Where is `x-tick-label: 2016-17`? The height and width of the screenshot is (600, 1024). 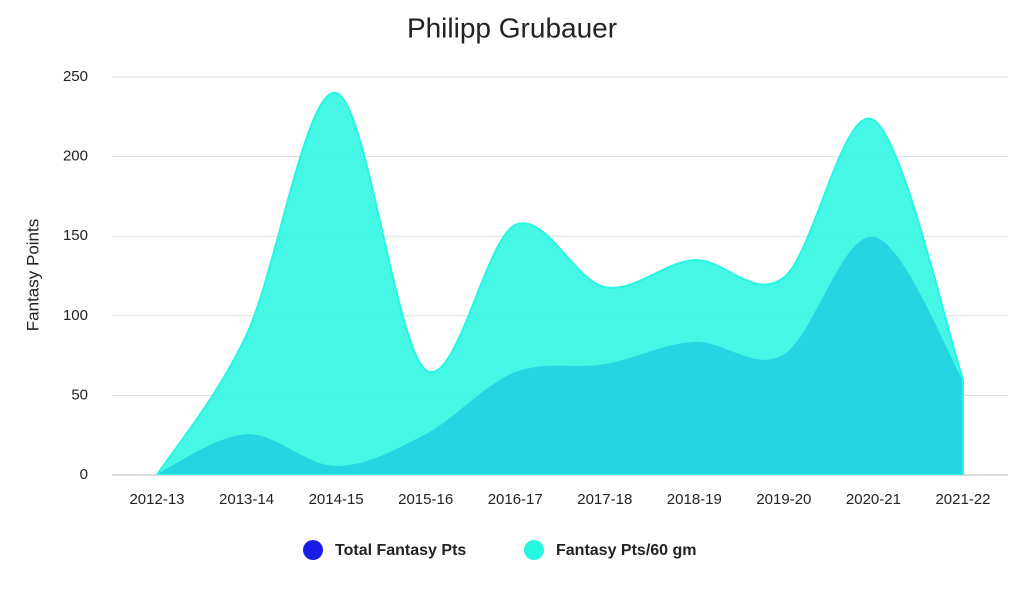
x-tick-label: 2016-17 is located at coordinates (515, 499).